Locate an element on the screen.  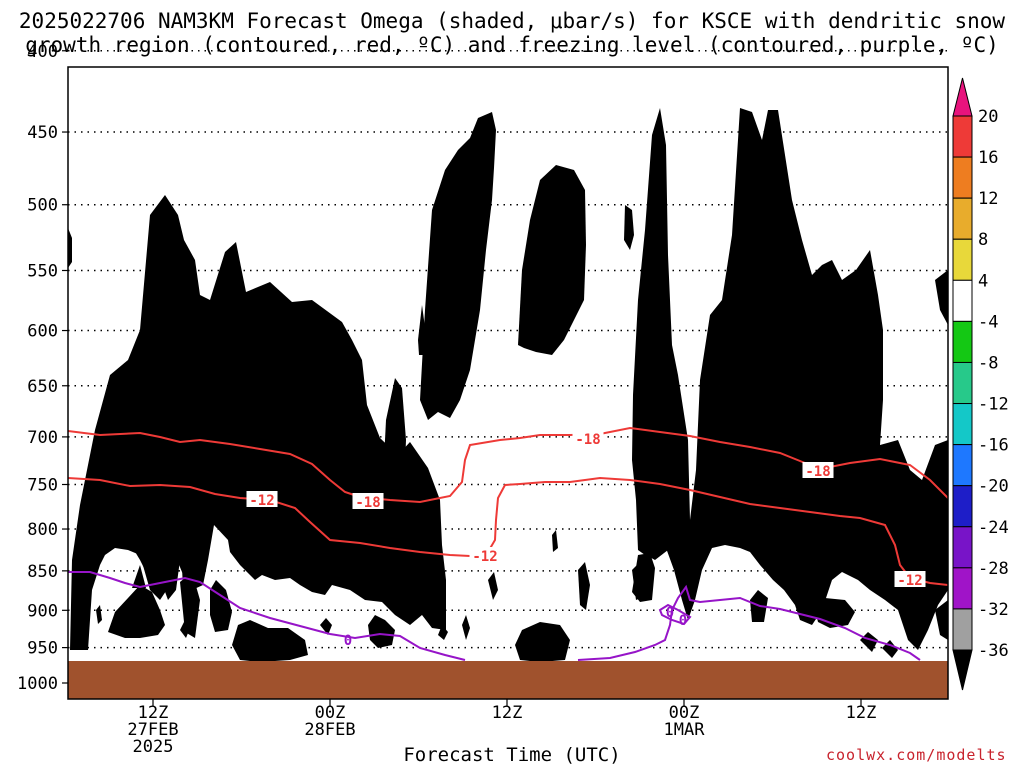
colorbar-label: -28 is located at coordinates (993, 569).